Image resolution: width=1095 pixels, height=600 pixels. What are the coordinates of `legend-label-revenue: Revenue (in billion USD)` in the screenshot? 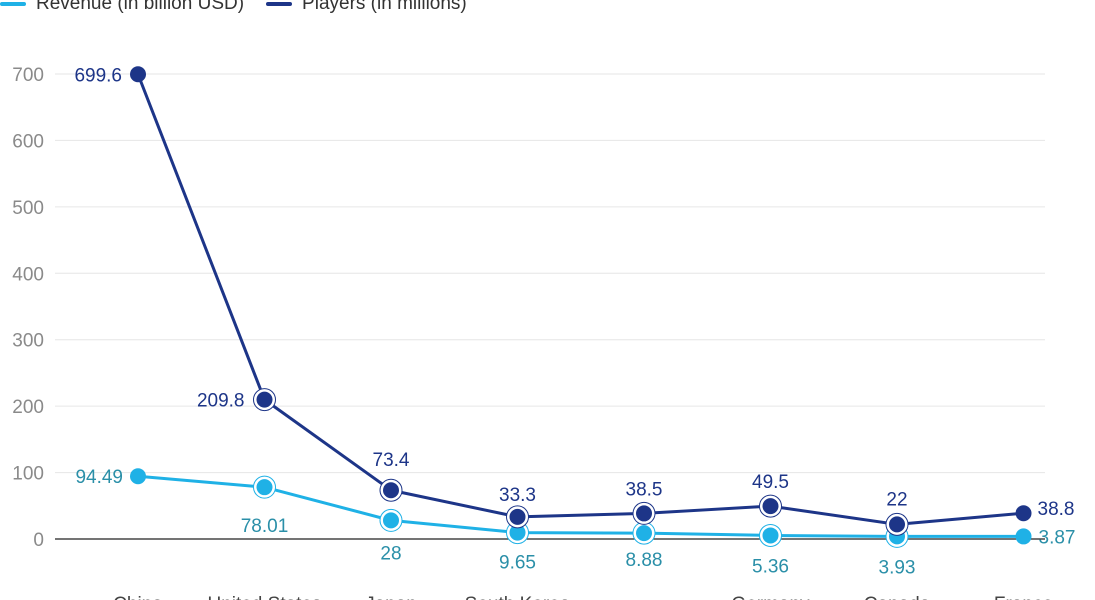 It's located at (140, 7).